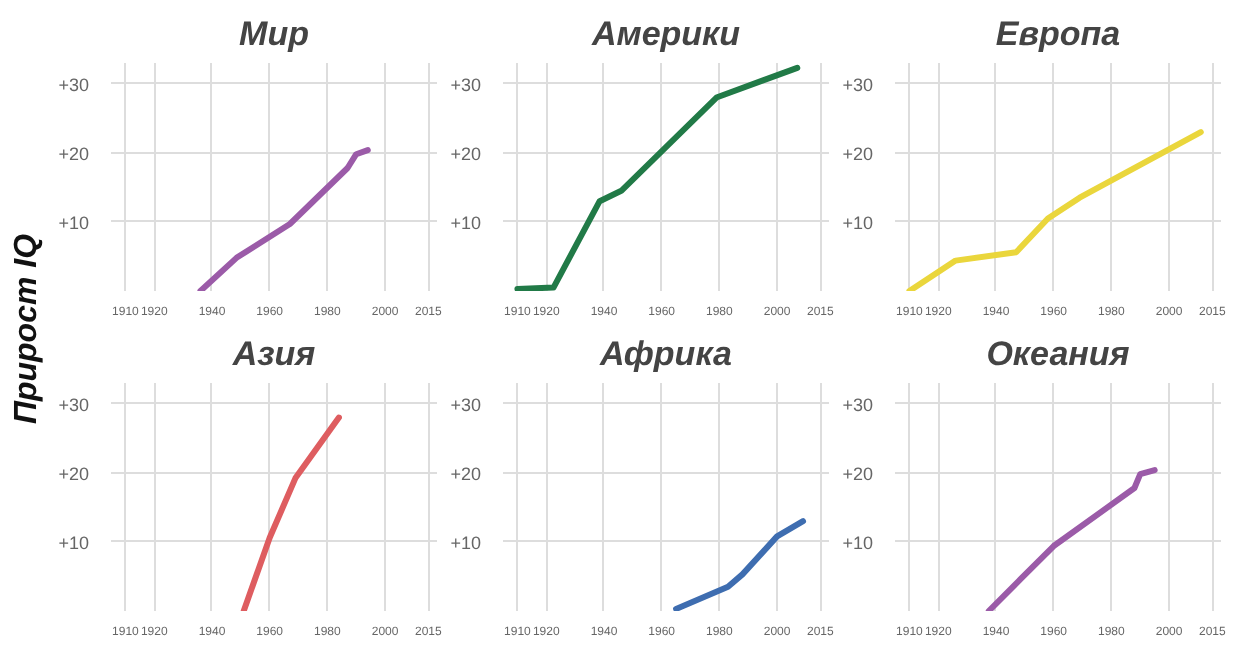 This screenshot has height=658, width=1240. What do you see at coordinates (1058, 34) in the screenshot?
I see `chart-title: Европа` at bounding box center [1058, 34].